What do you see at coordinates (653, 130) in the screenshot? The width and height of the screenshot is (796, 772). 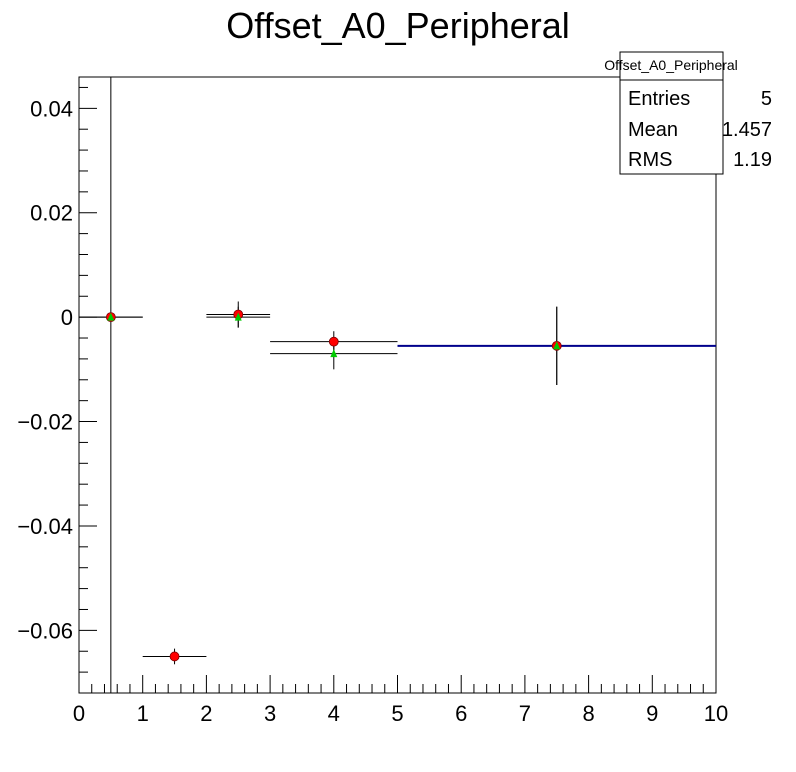 I see `stats-mean-label: Mean` at bounding box center [653, 130].